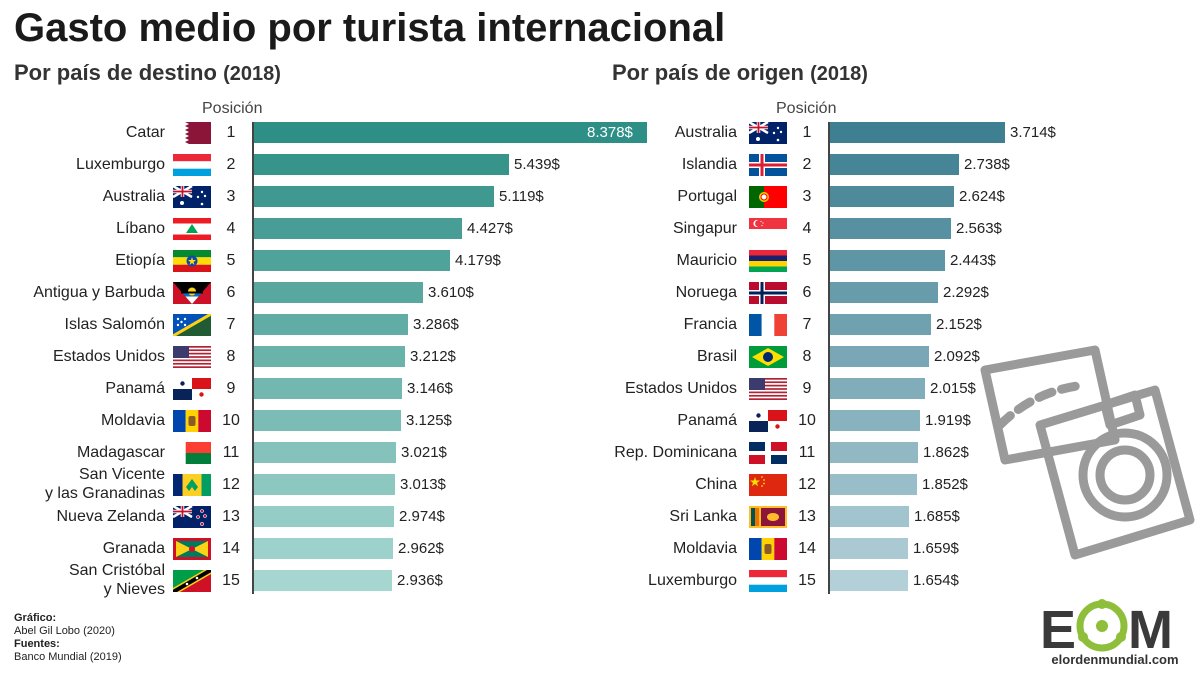  Describe the element at coordinates (1115, 659) in the screenshot. I see `eom-logo-site: elordenmundial.com` at that location.